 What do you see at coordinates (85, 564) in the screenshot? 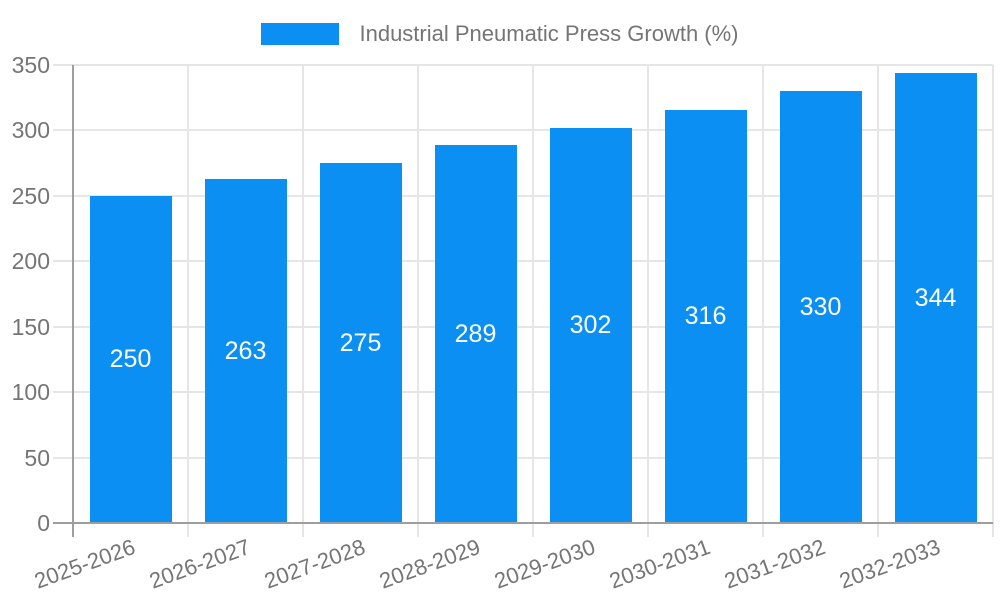
I see `x-axis-label: 2025-2026` at bounding box center [85, 564].